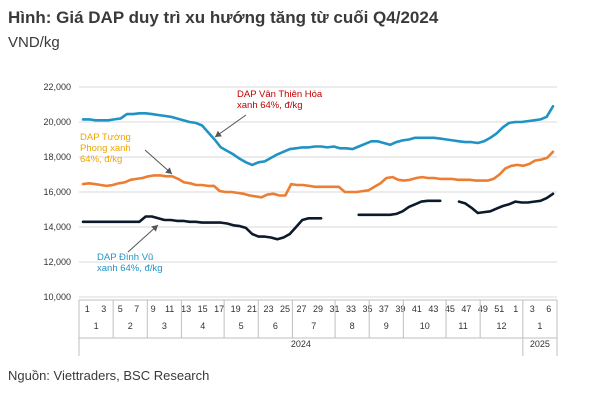 The height and width of the screenshot is (401, 593). Describe the element at coordinates (203, 309) in the screenshot. I see `x-tick-label: 15` at that location.